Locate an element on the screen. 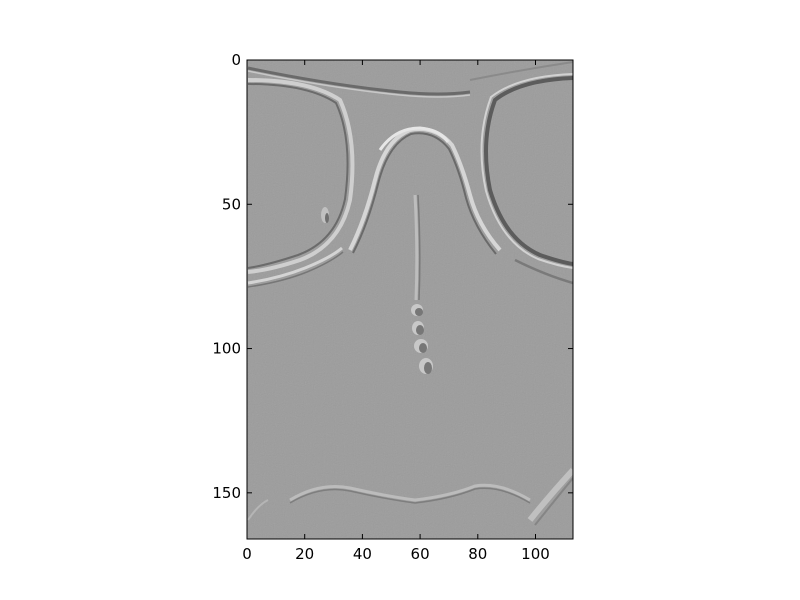  glasses-right-frame is located at coordinates (528, 171).